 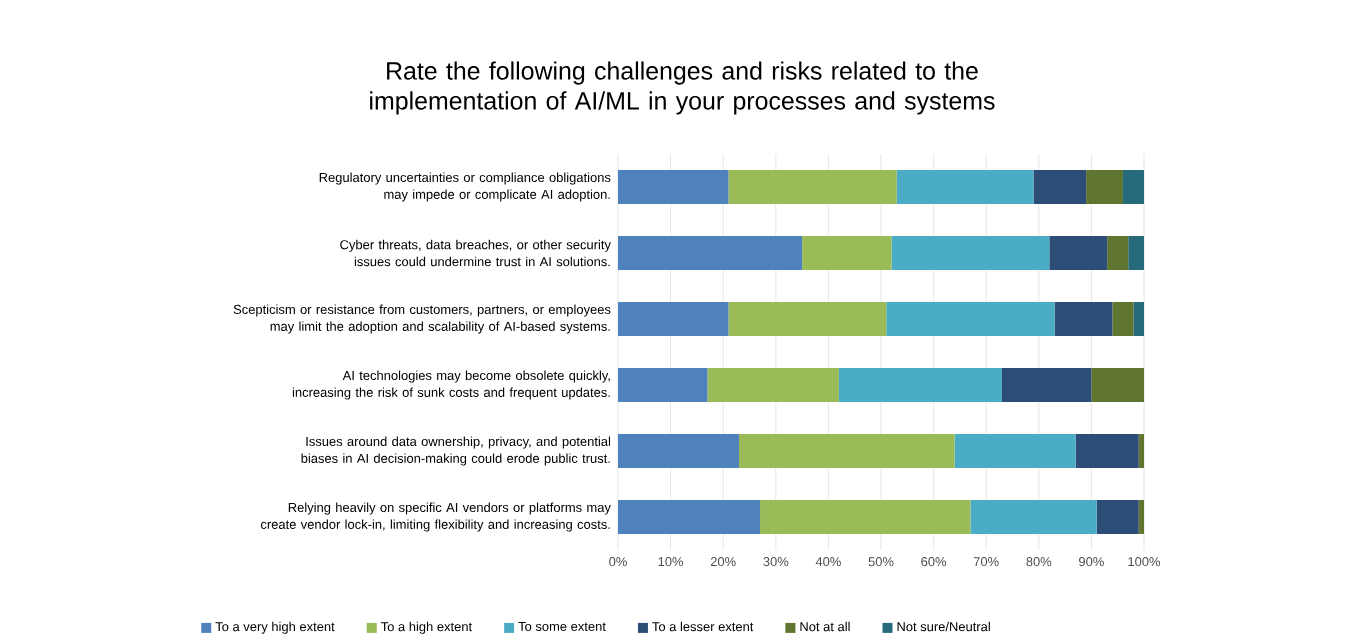 I want to click on chart-title: Rate the following challenges and risks related to the implementation of AI/ML in your processes and systems, so click(x=682, y=88).